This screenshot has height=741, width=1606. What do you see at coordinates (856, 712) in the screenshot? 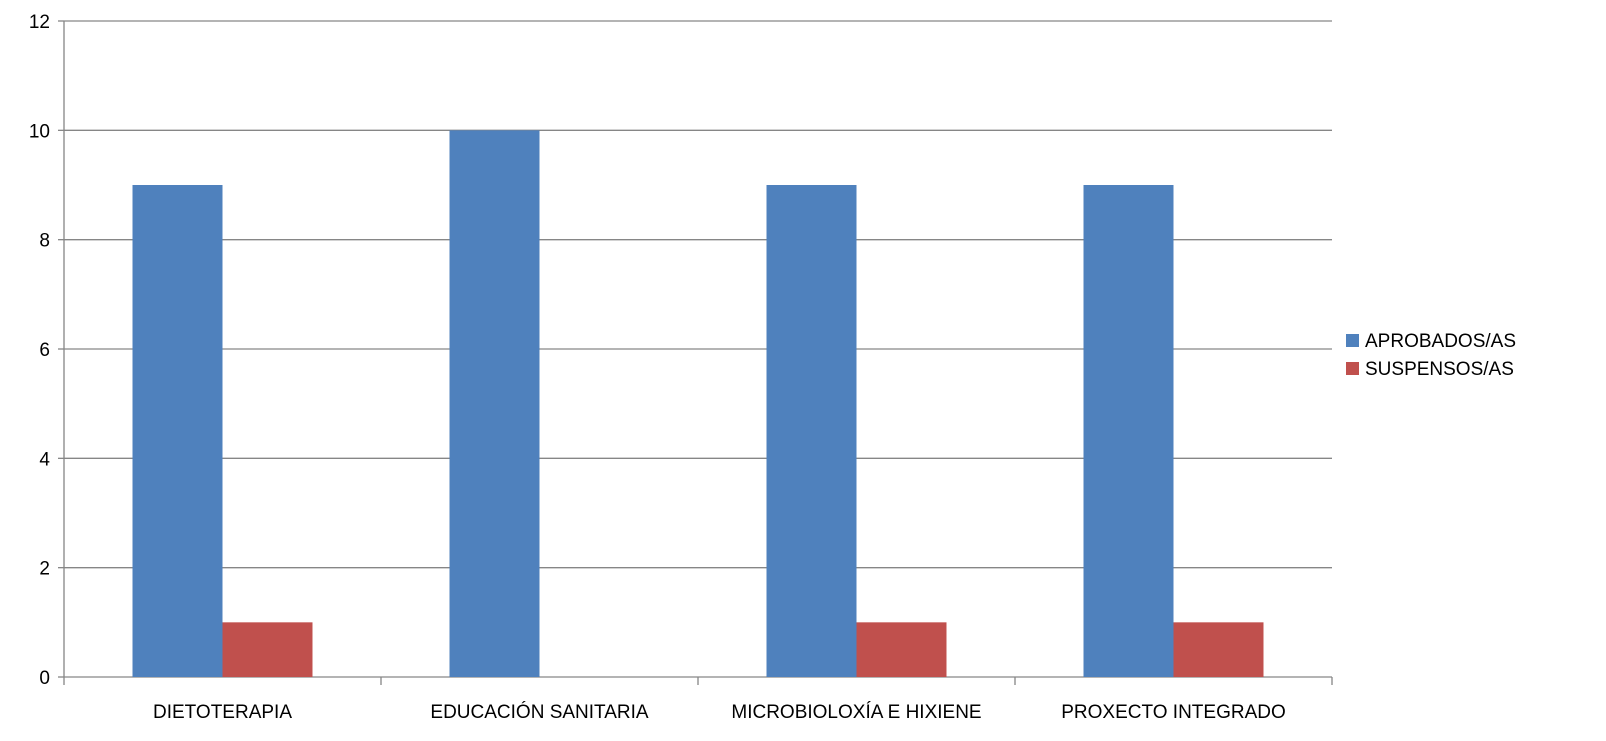
I see `x-category-label: MICROBIOLOXÍA E HIXIENE` at bounding box center [856, 712].